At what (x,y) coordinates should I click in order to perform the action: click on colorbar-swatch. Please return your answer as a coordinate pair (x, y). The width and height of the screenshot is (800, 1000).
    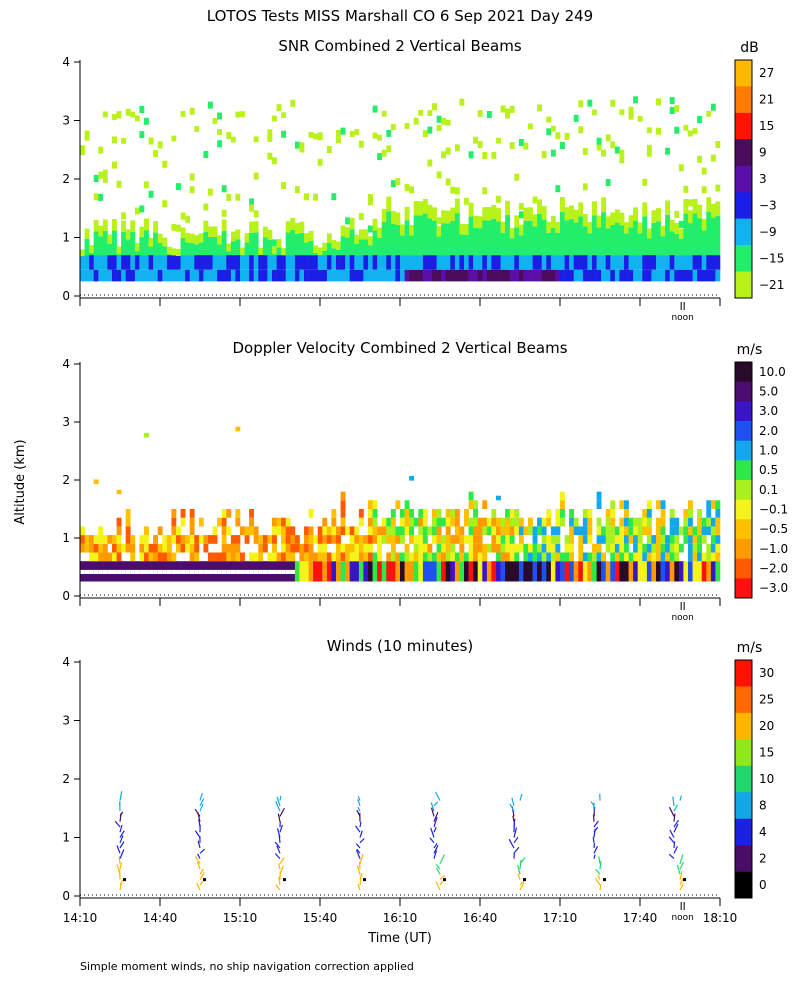
    Looking at the image, I should click on (743, 549).